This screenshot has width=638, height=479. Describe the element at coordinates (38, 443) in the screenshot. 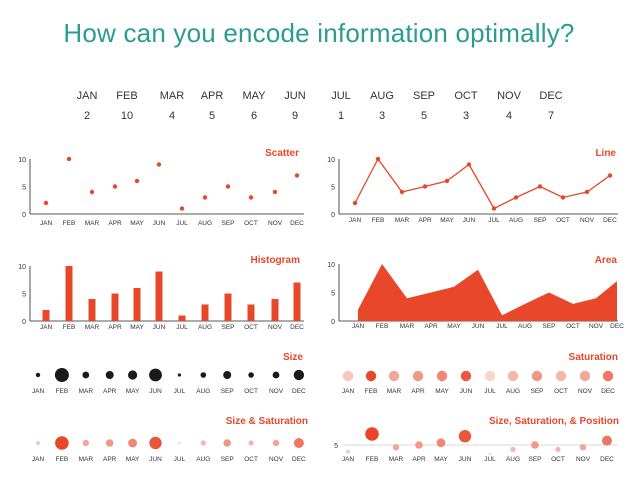

I see `size-saturation-dot-jan` at that location.